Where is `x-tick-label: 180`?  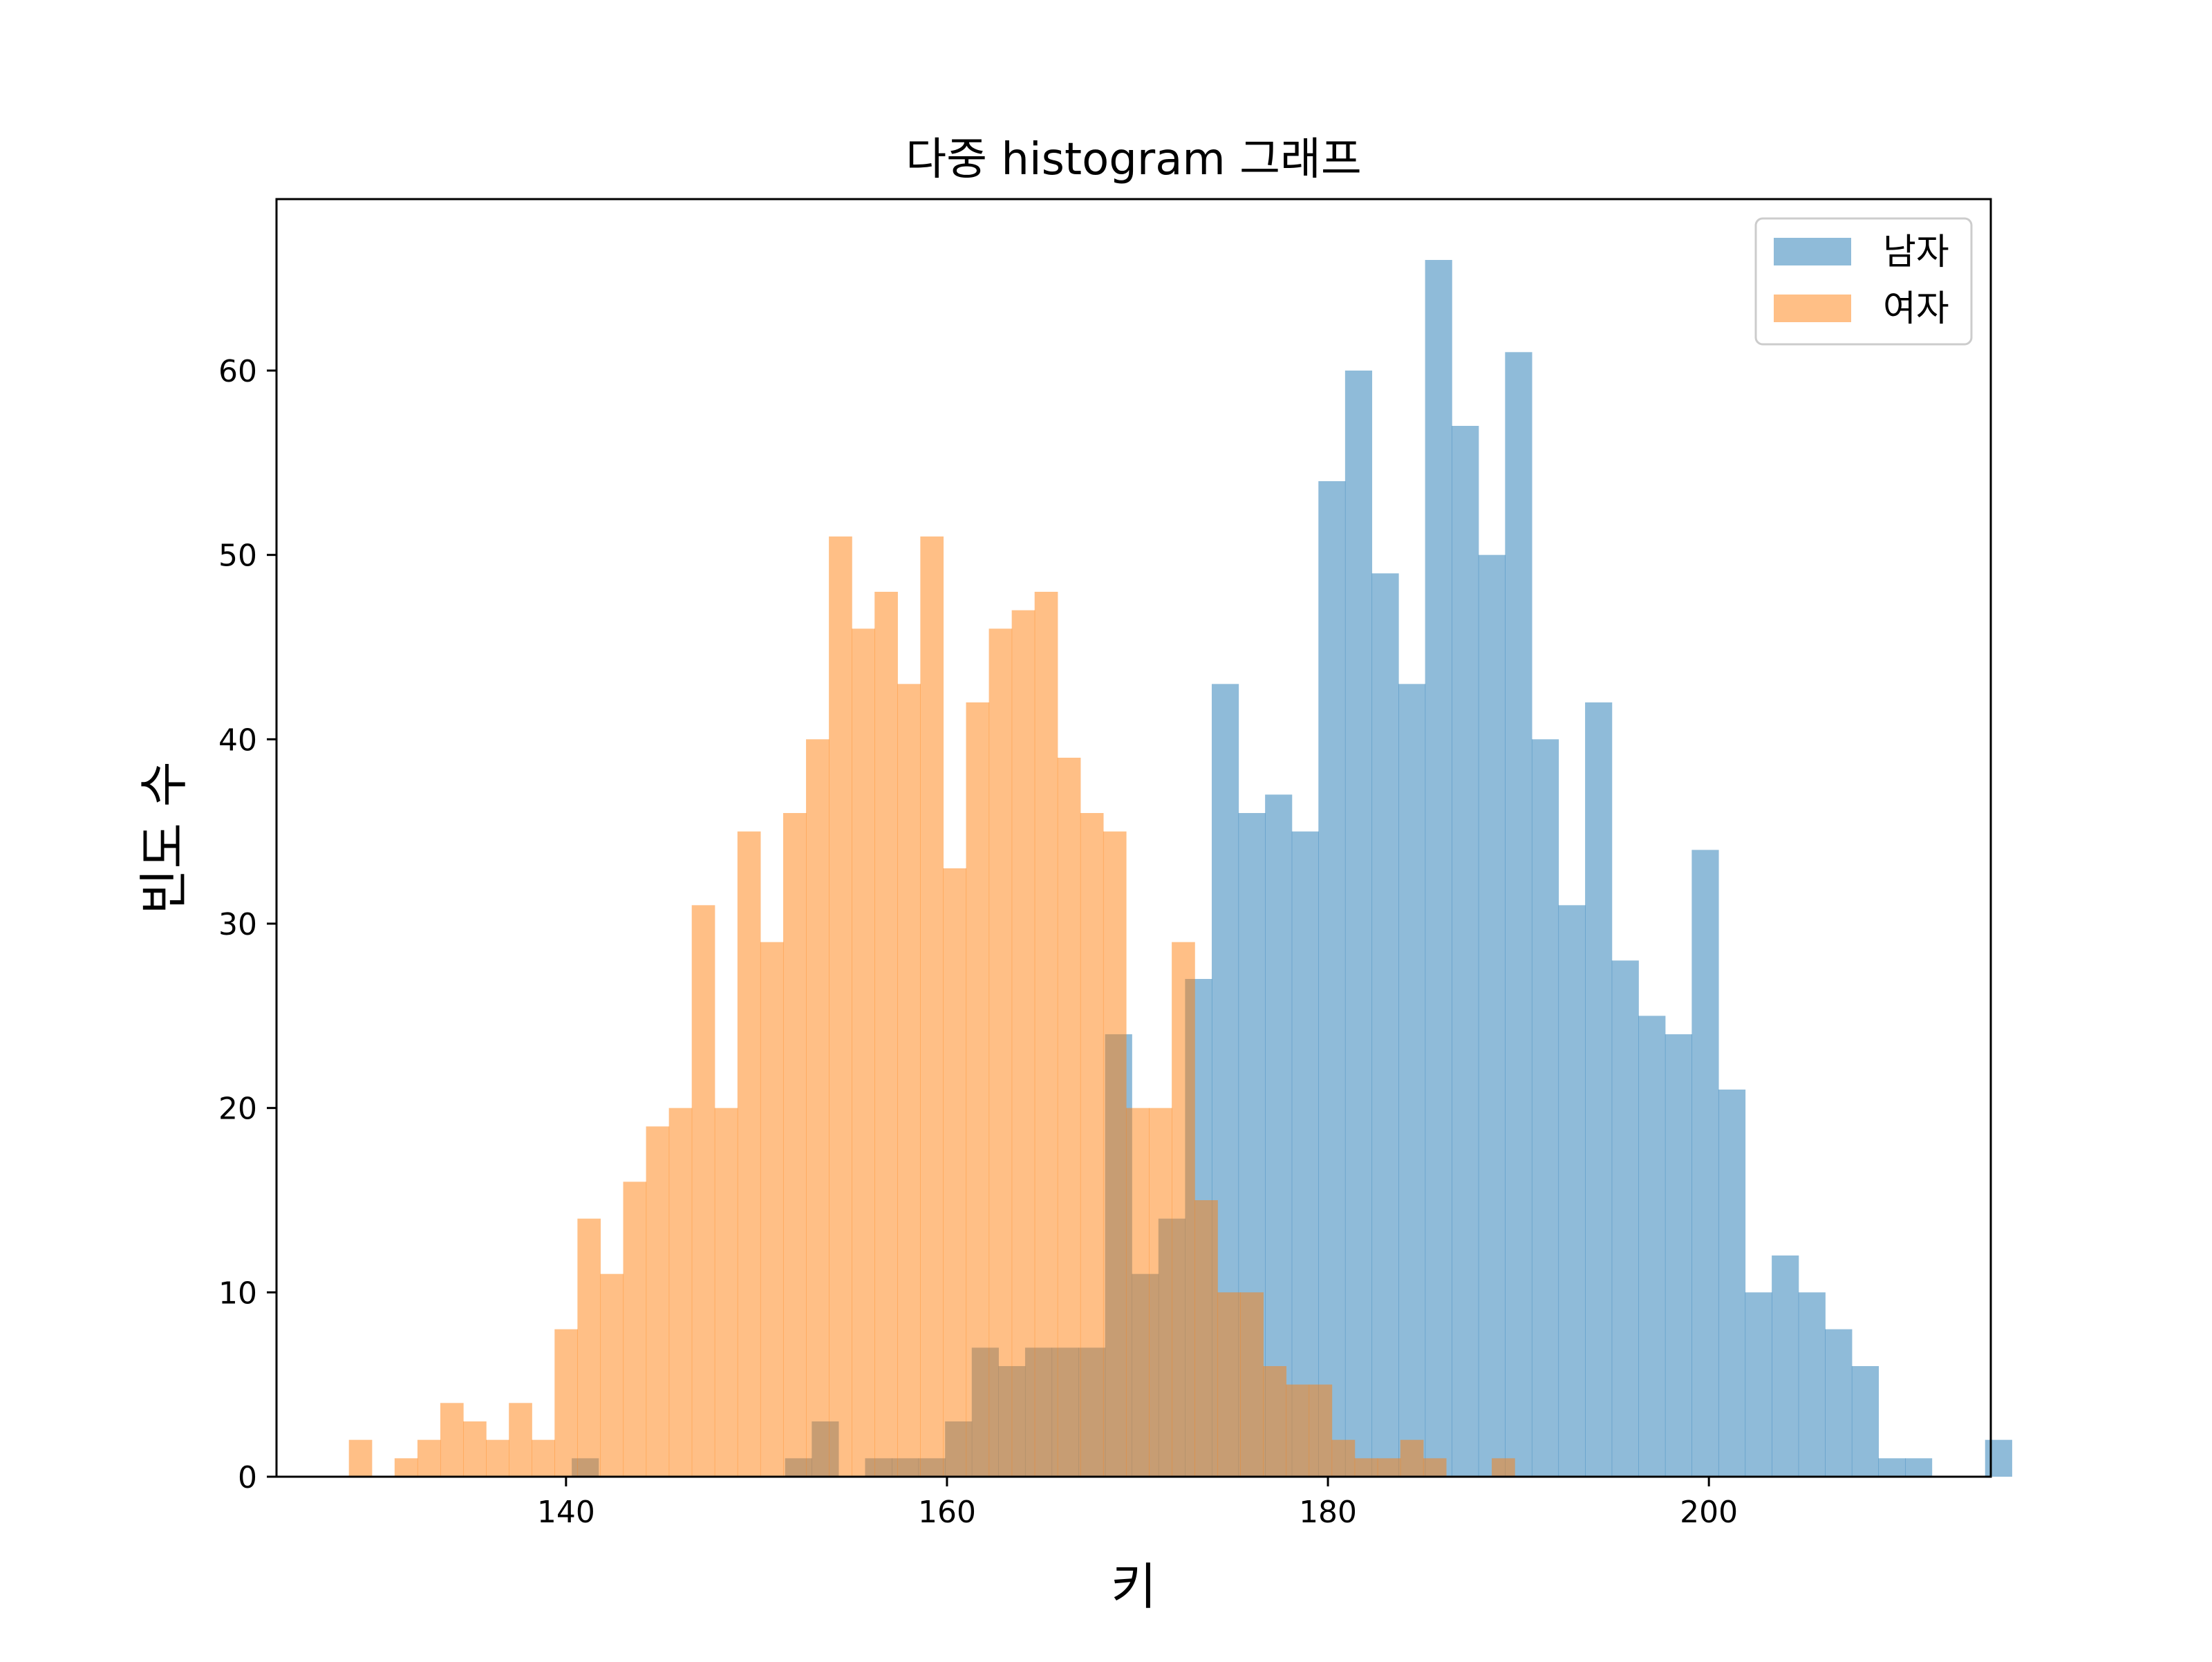
x-tick-label: 180 is located at coordinates (1328, 1513).